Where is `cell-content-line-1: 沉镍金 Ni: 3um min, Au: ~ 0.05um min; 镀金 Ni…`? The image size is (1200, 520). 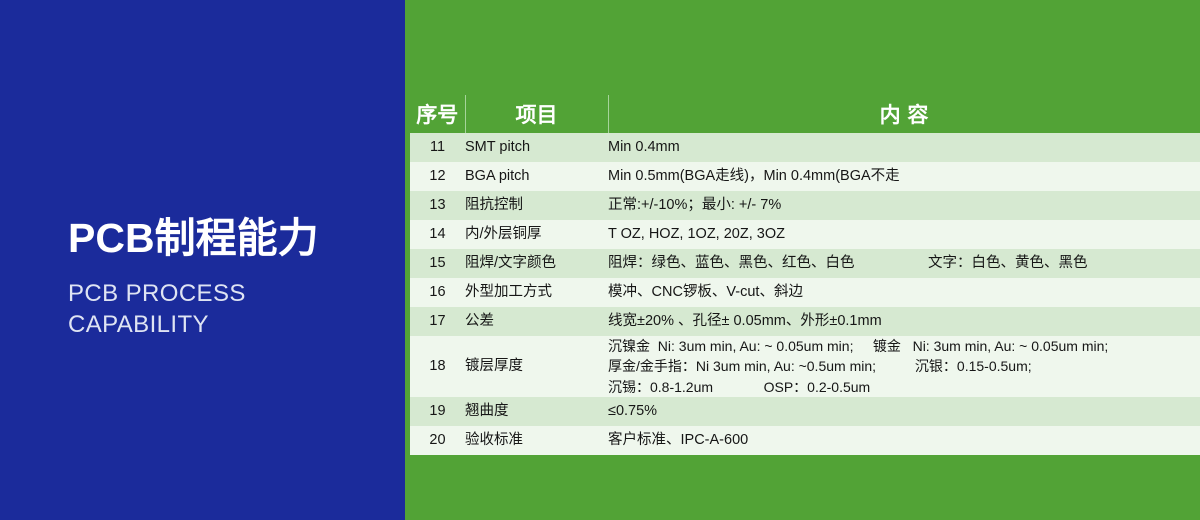
cell-content-line-1: 沉镍金 Ni: 3um min, Au: ~ 0.05um min; 镀金 Ni… is located at coordinates (858, 346).